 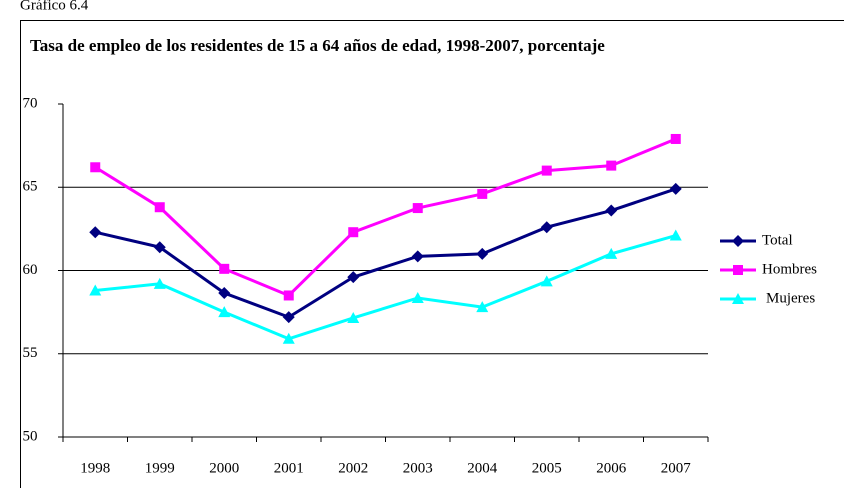 What do you see at coordinates (224, 468) in the screenshot?
I see `x-tick-label: 2000` at bounding box center [224, 468].